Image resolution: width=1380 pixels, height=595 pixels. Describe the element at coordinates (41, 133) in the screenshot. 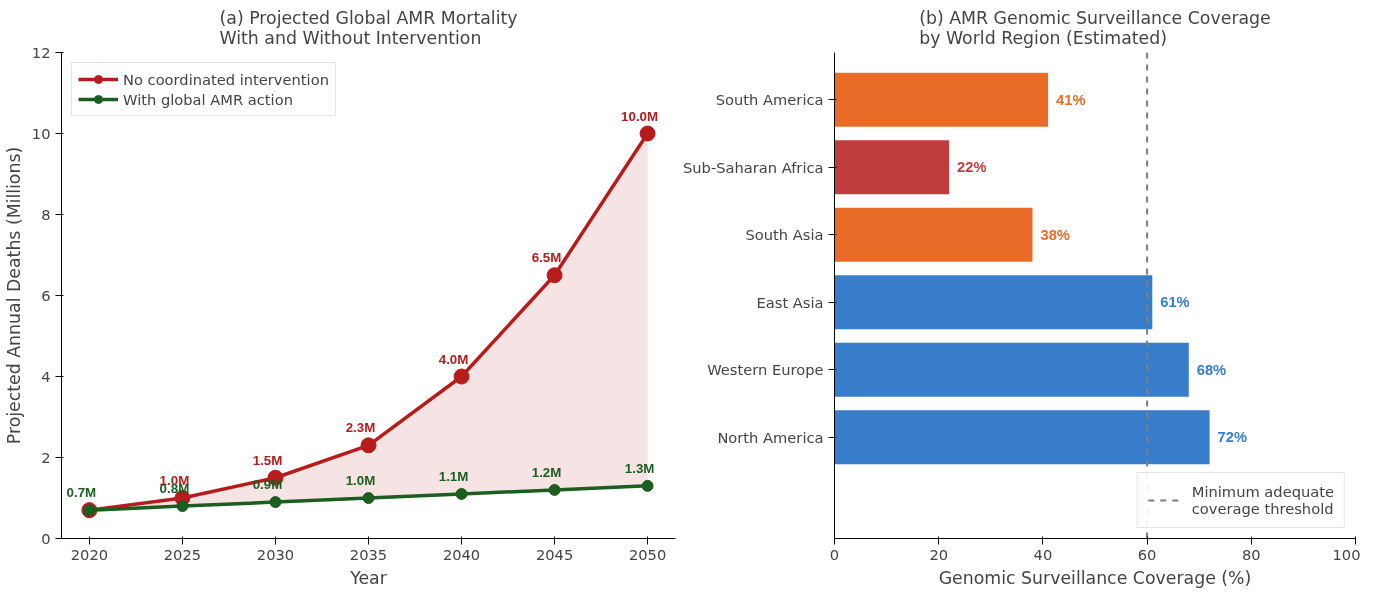

I see `y-tick-label: 10` at that location.